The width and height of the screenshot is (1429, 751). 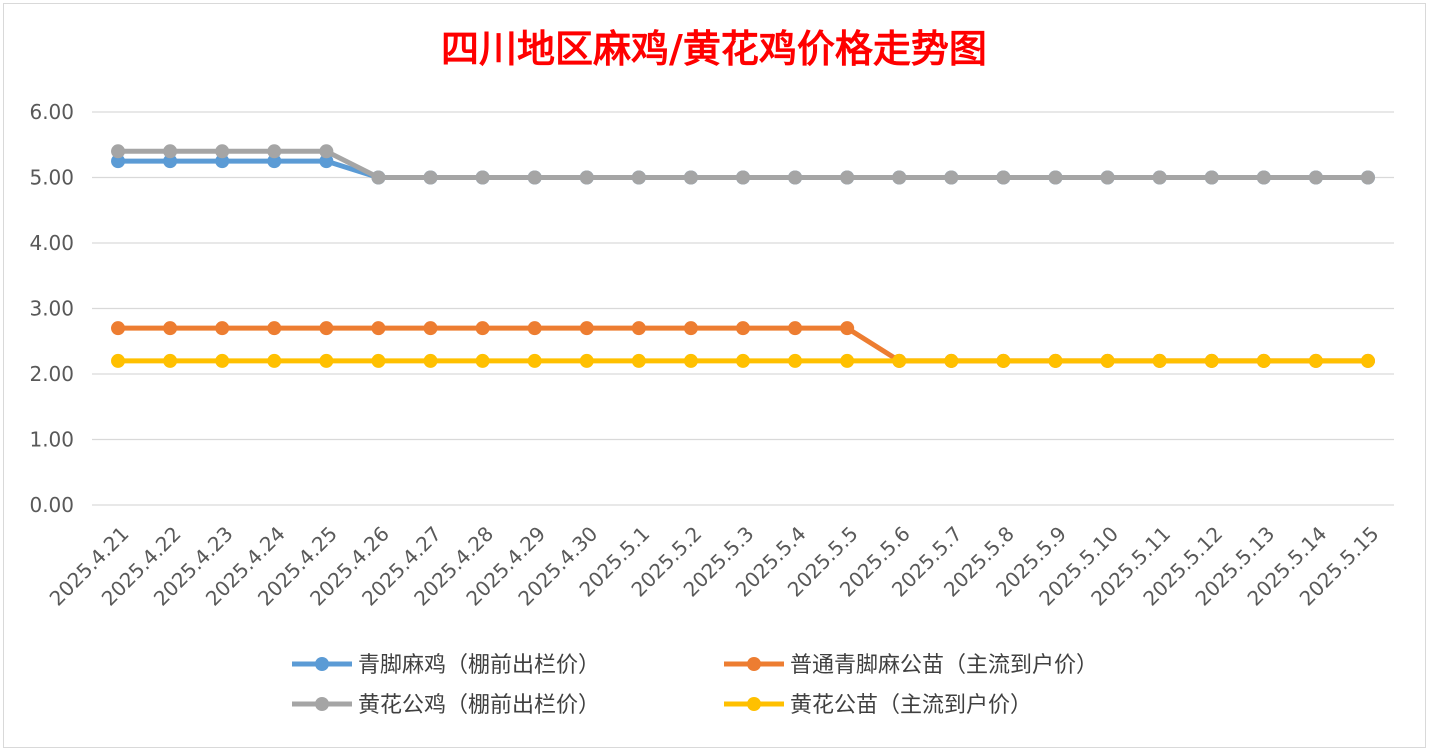 I want to click on y-axis-tick-labels: 0.00 1.00 2.00 3.00 4.00 5.00 6.00, so click(x=51, y=308).